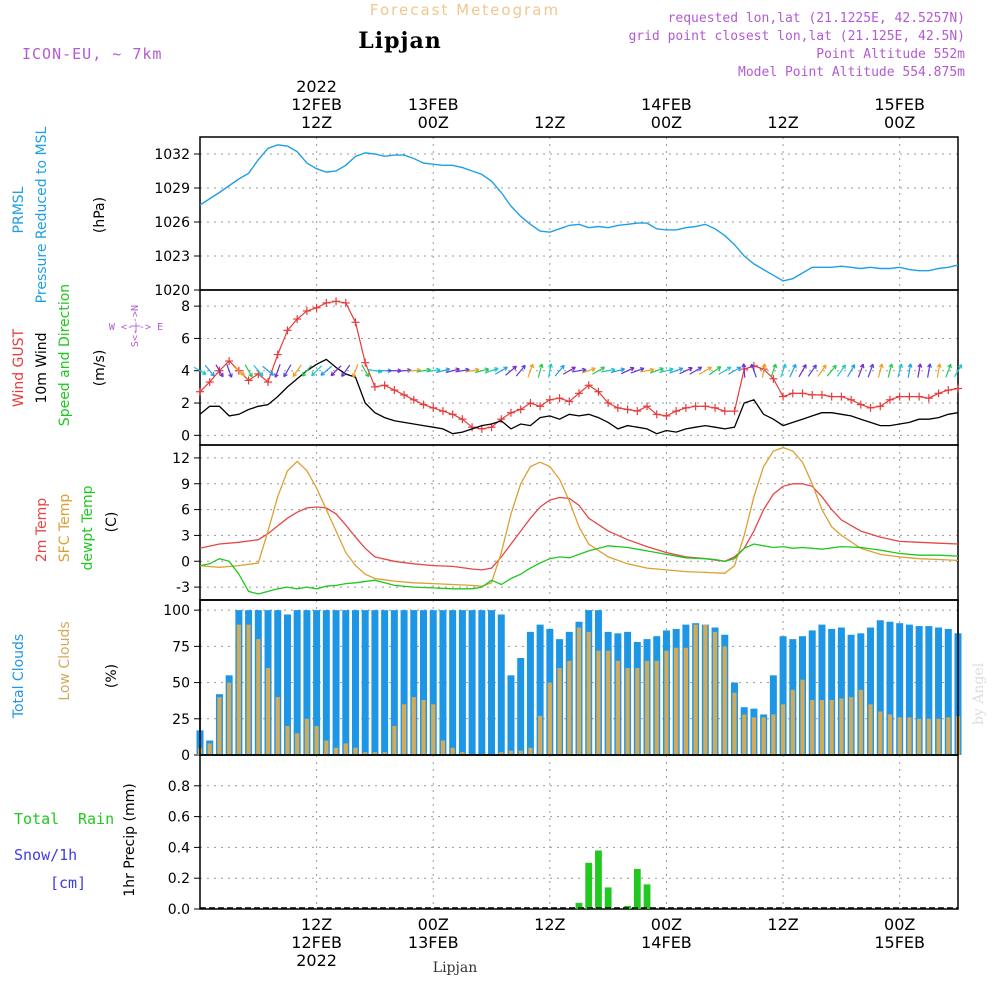 The height and width of the screenshot is (1000, 1000). Describe the element at coordinates (316, 86) in the screenshot. I see `top-year-label: 2022` at that location.